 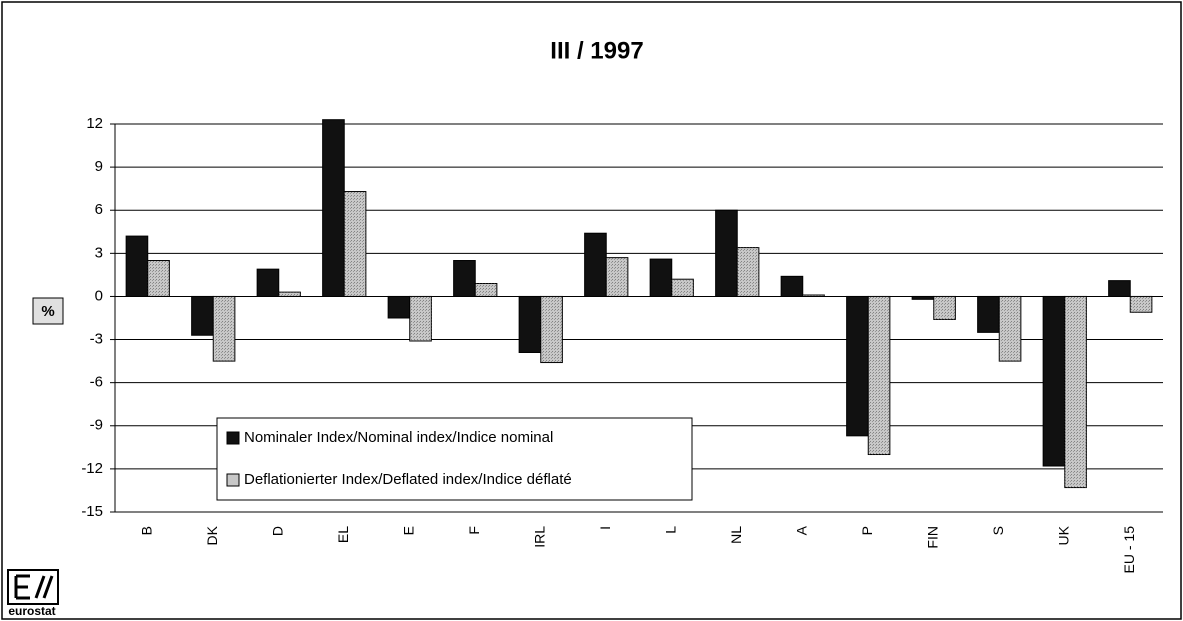 I want to click on y-tick-label: 12, so click(x=94, y=123).